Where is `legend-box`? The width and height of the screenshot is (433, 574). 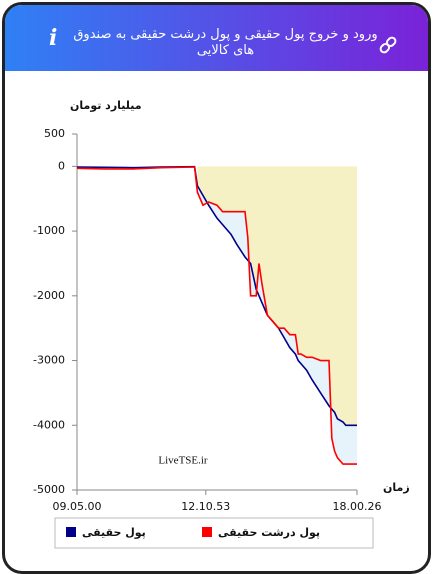 legend-box is located at coordinates (214, 533).